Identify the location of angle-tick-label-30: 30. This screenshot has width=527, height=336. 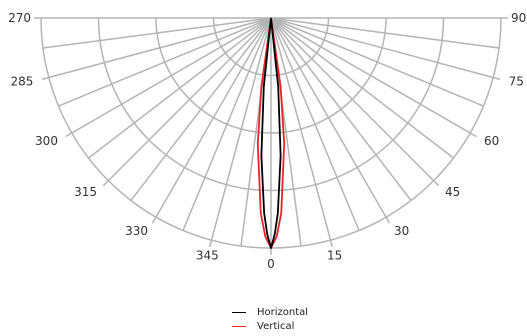
(401, 231).